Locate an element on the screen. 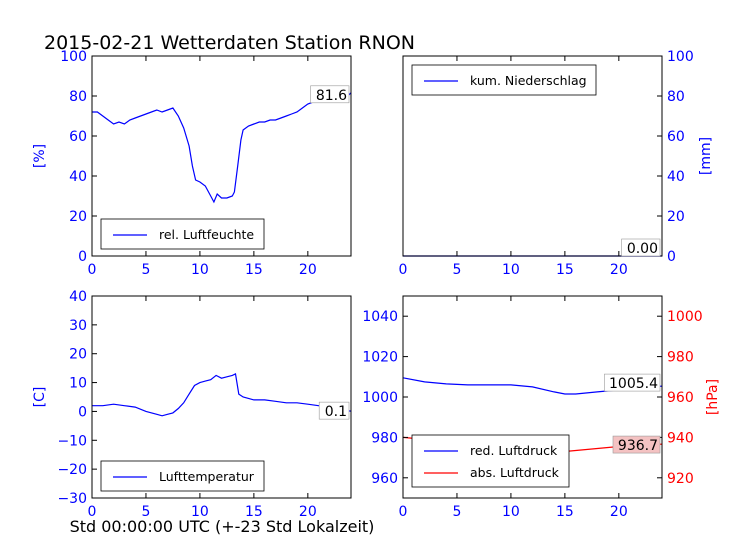 This screenshot has height=556, width=736. panel-pressure-badge-abs: 936.7 is located at coordinates (638, 446).